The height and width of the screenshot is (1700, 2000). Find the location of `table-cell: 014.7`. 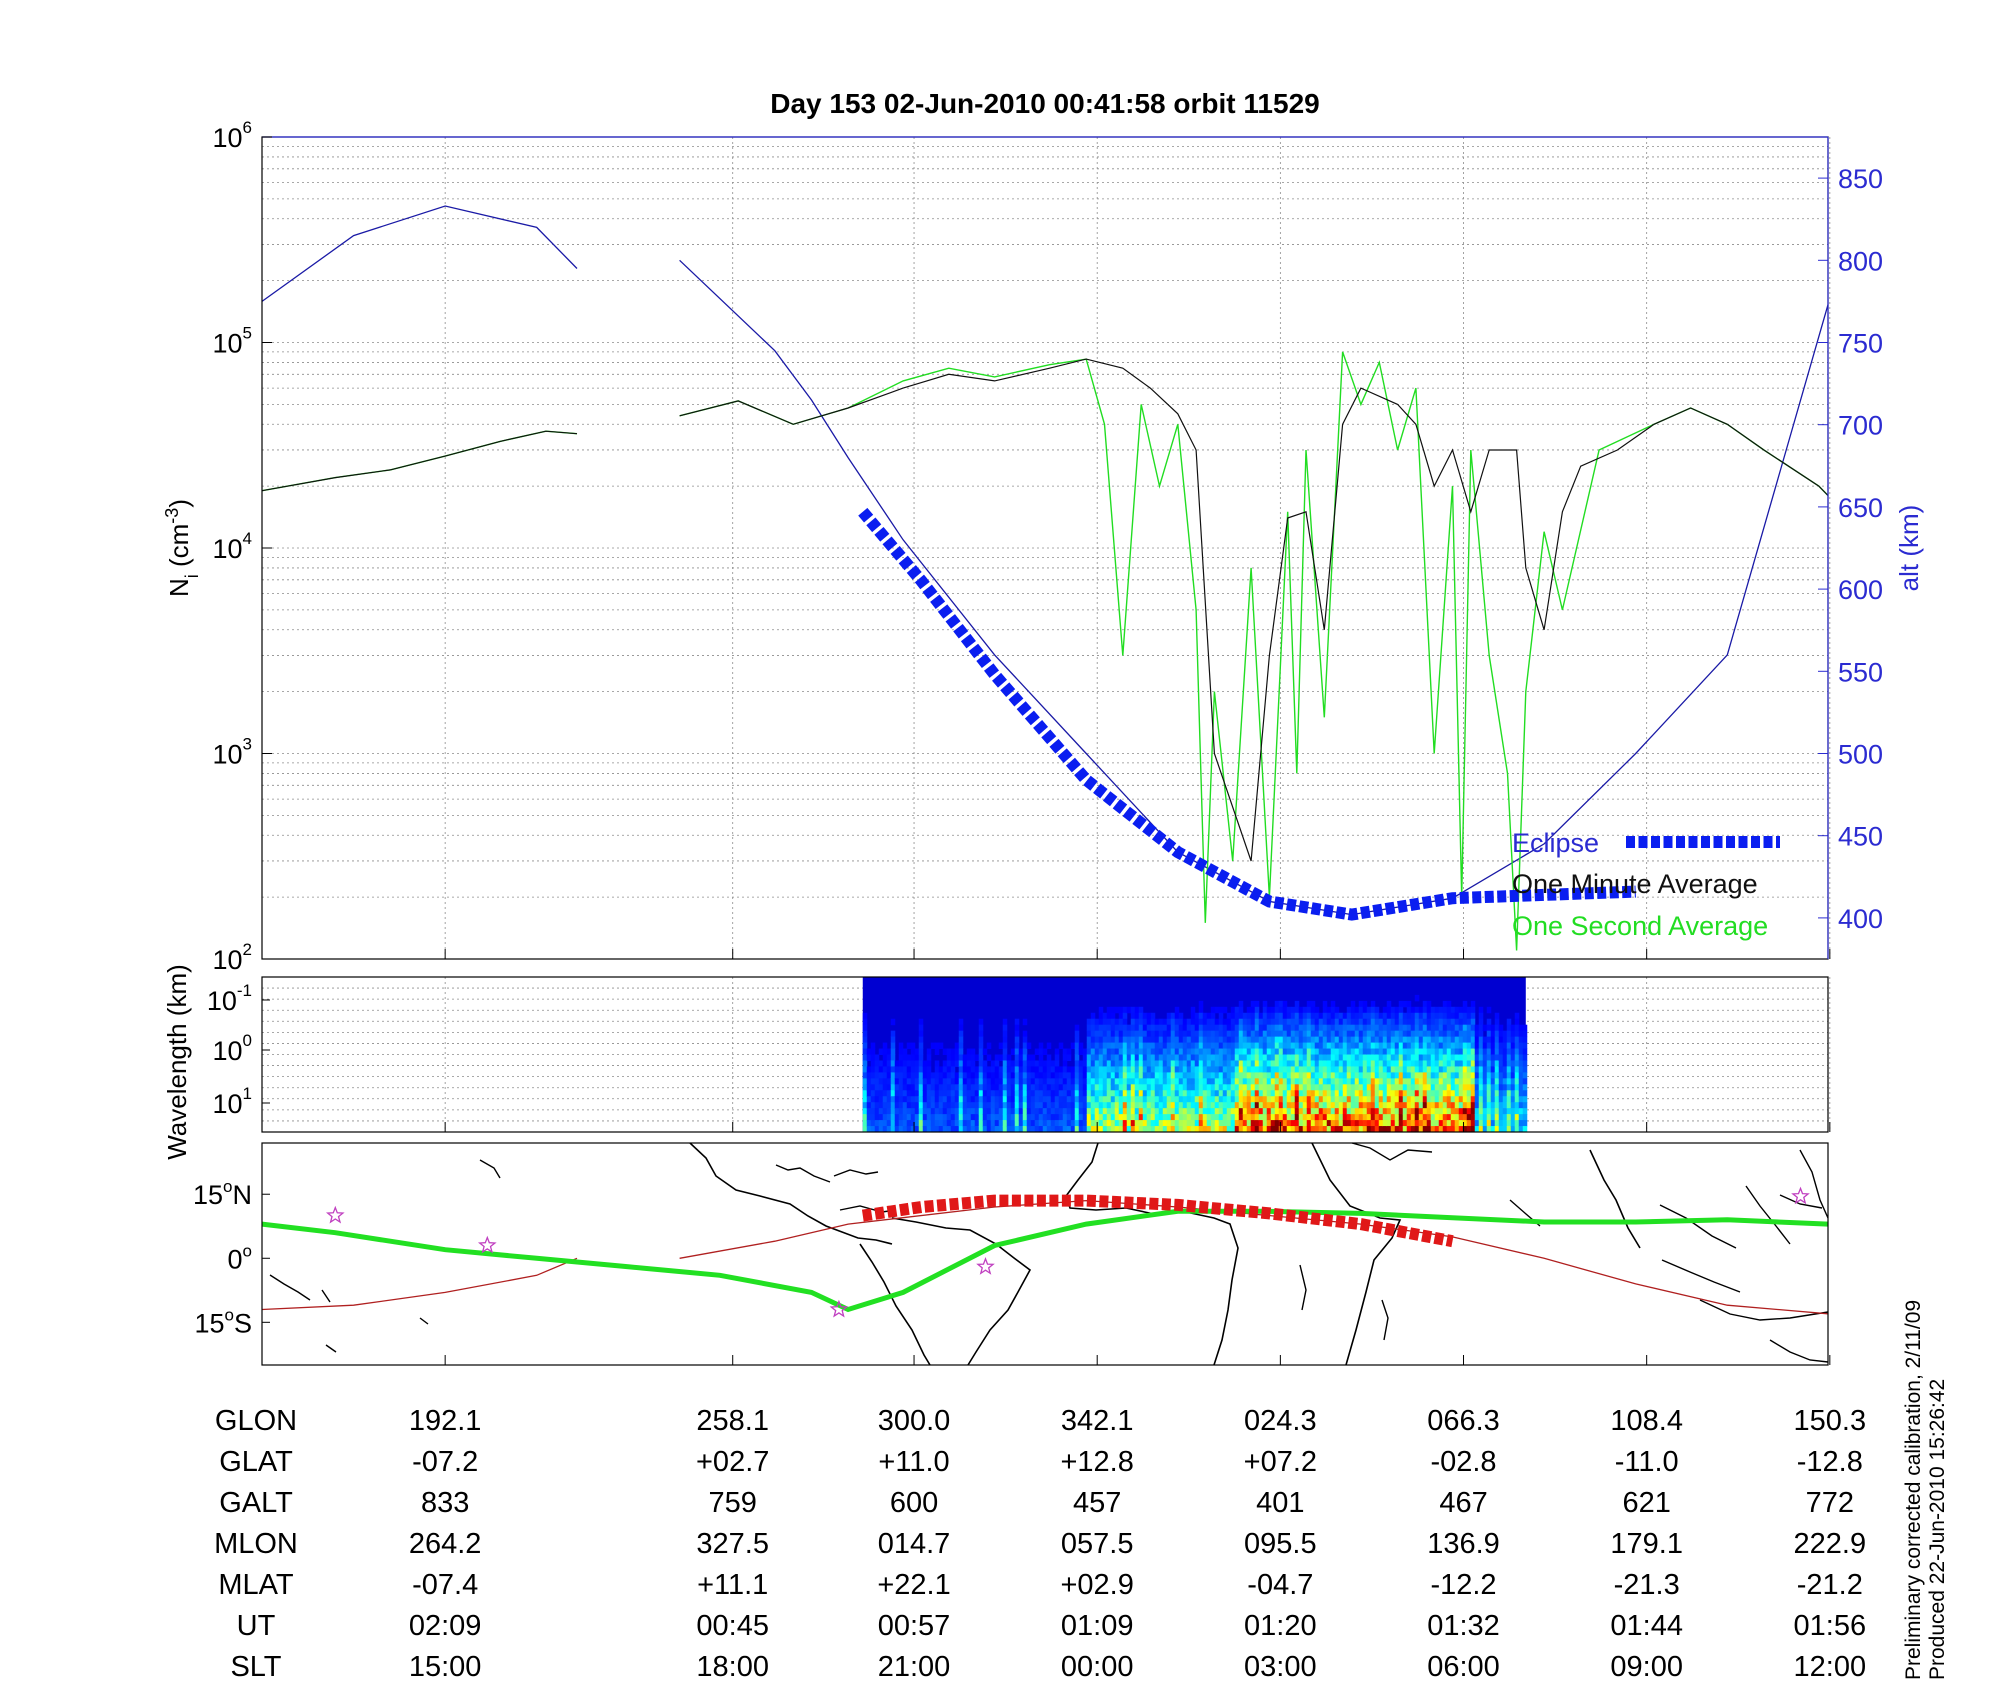

table-cell: 014.7 is located at coordinates (914, 1544).